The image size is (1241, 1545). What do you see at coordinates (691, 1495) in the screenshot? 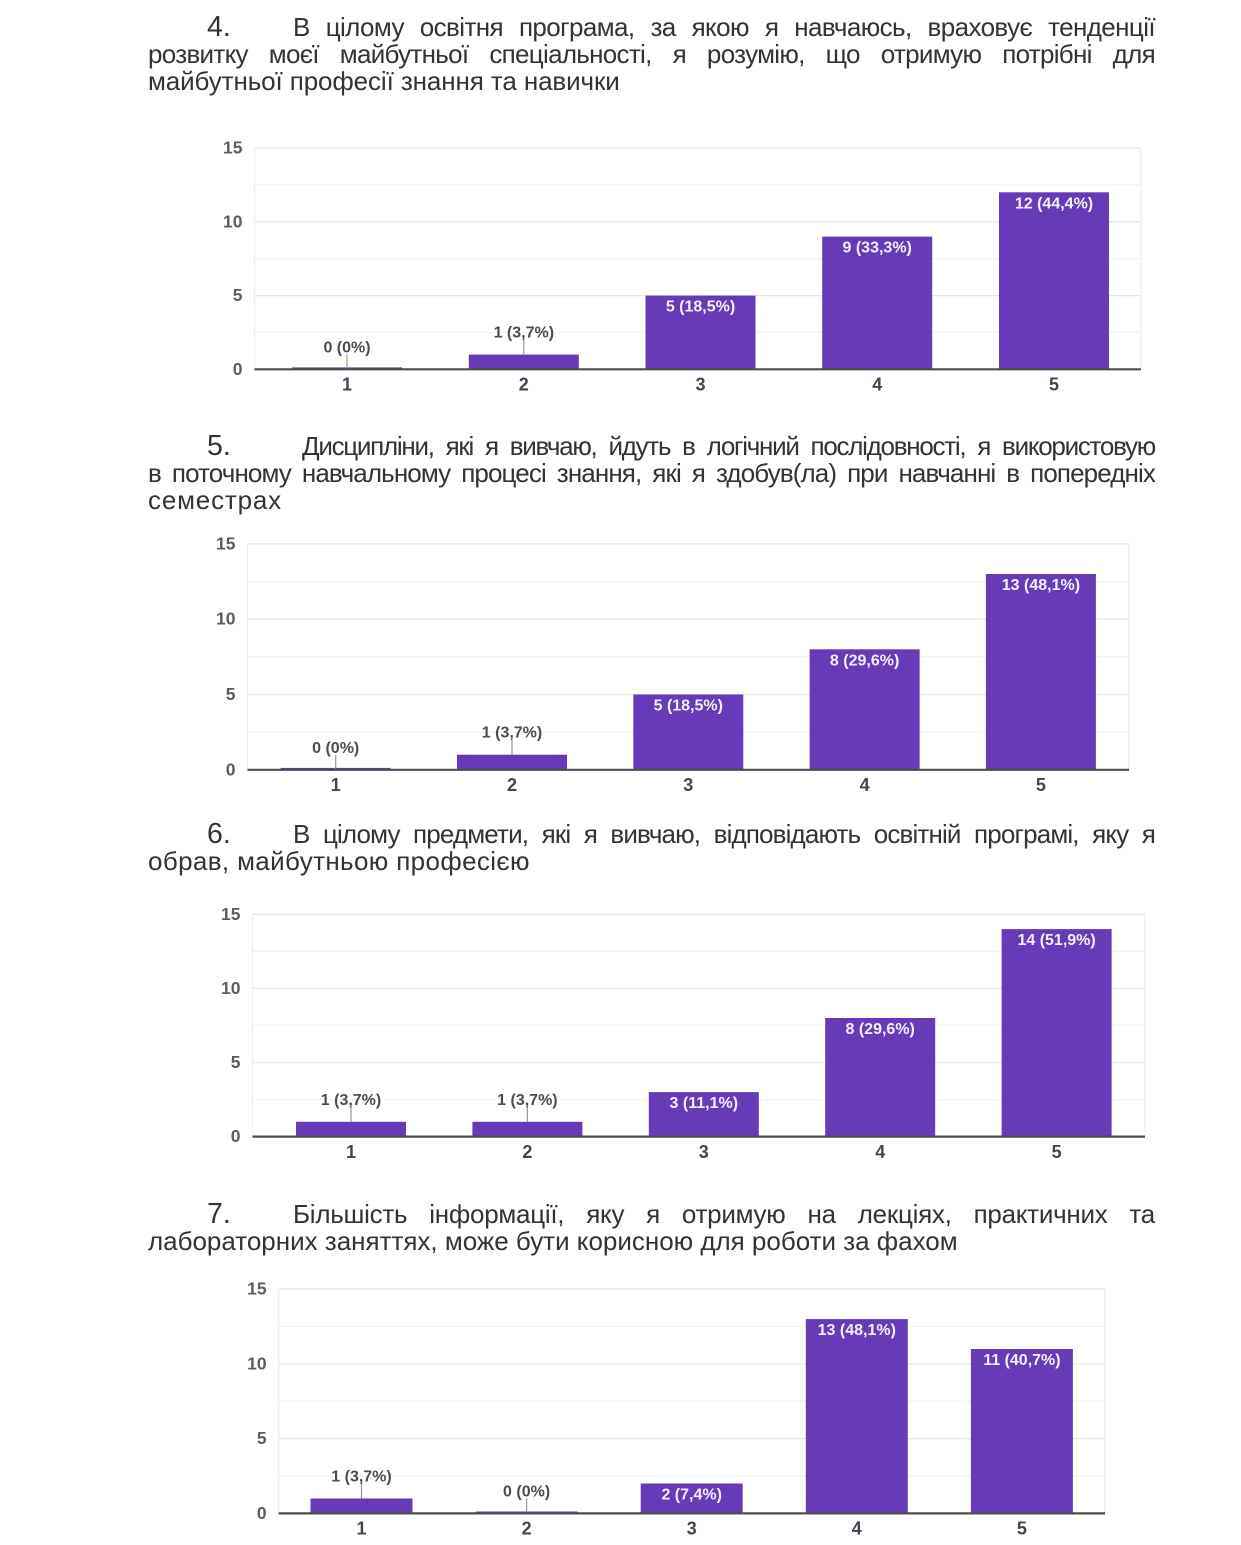
I see `svg-text: 2 (7,4%)` at bounding box center [691, 1495].